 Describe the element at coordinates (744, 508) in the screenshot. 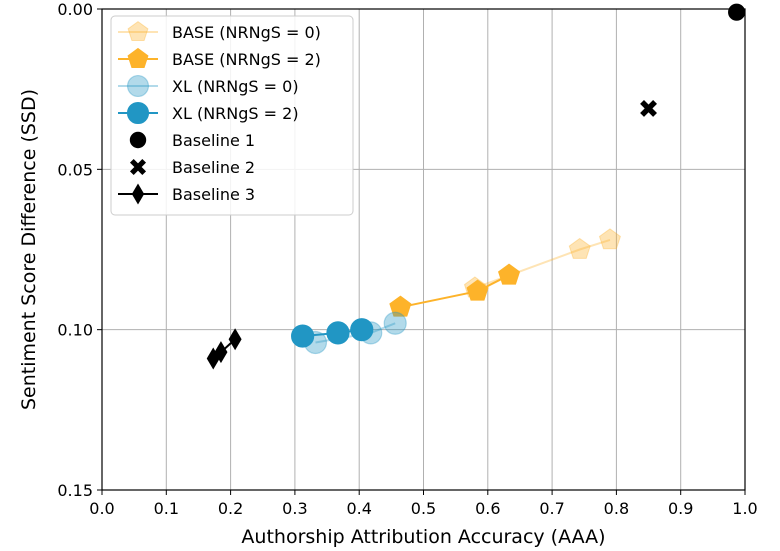

I see `x-tick-label: 1.0` at that location.